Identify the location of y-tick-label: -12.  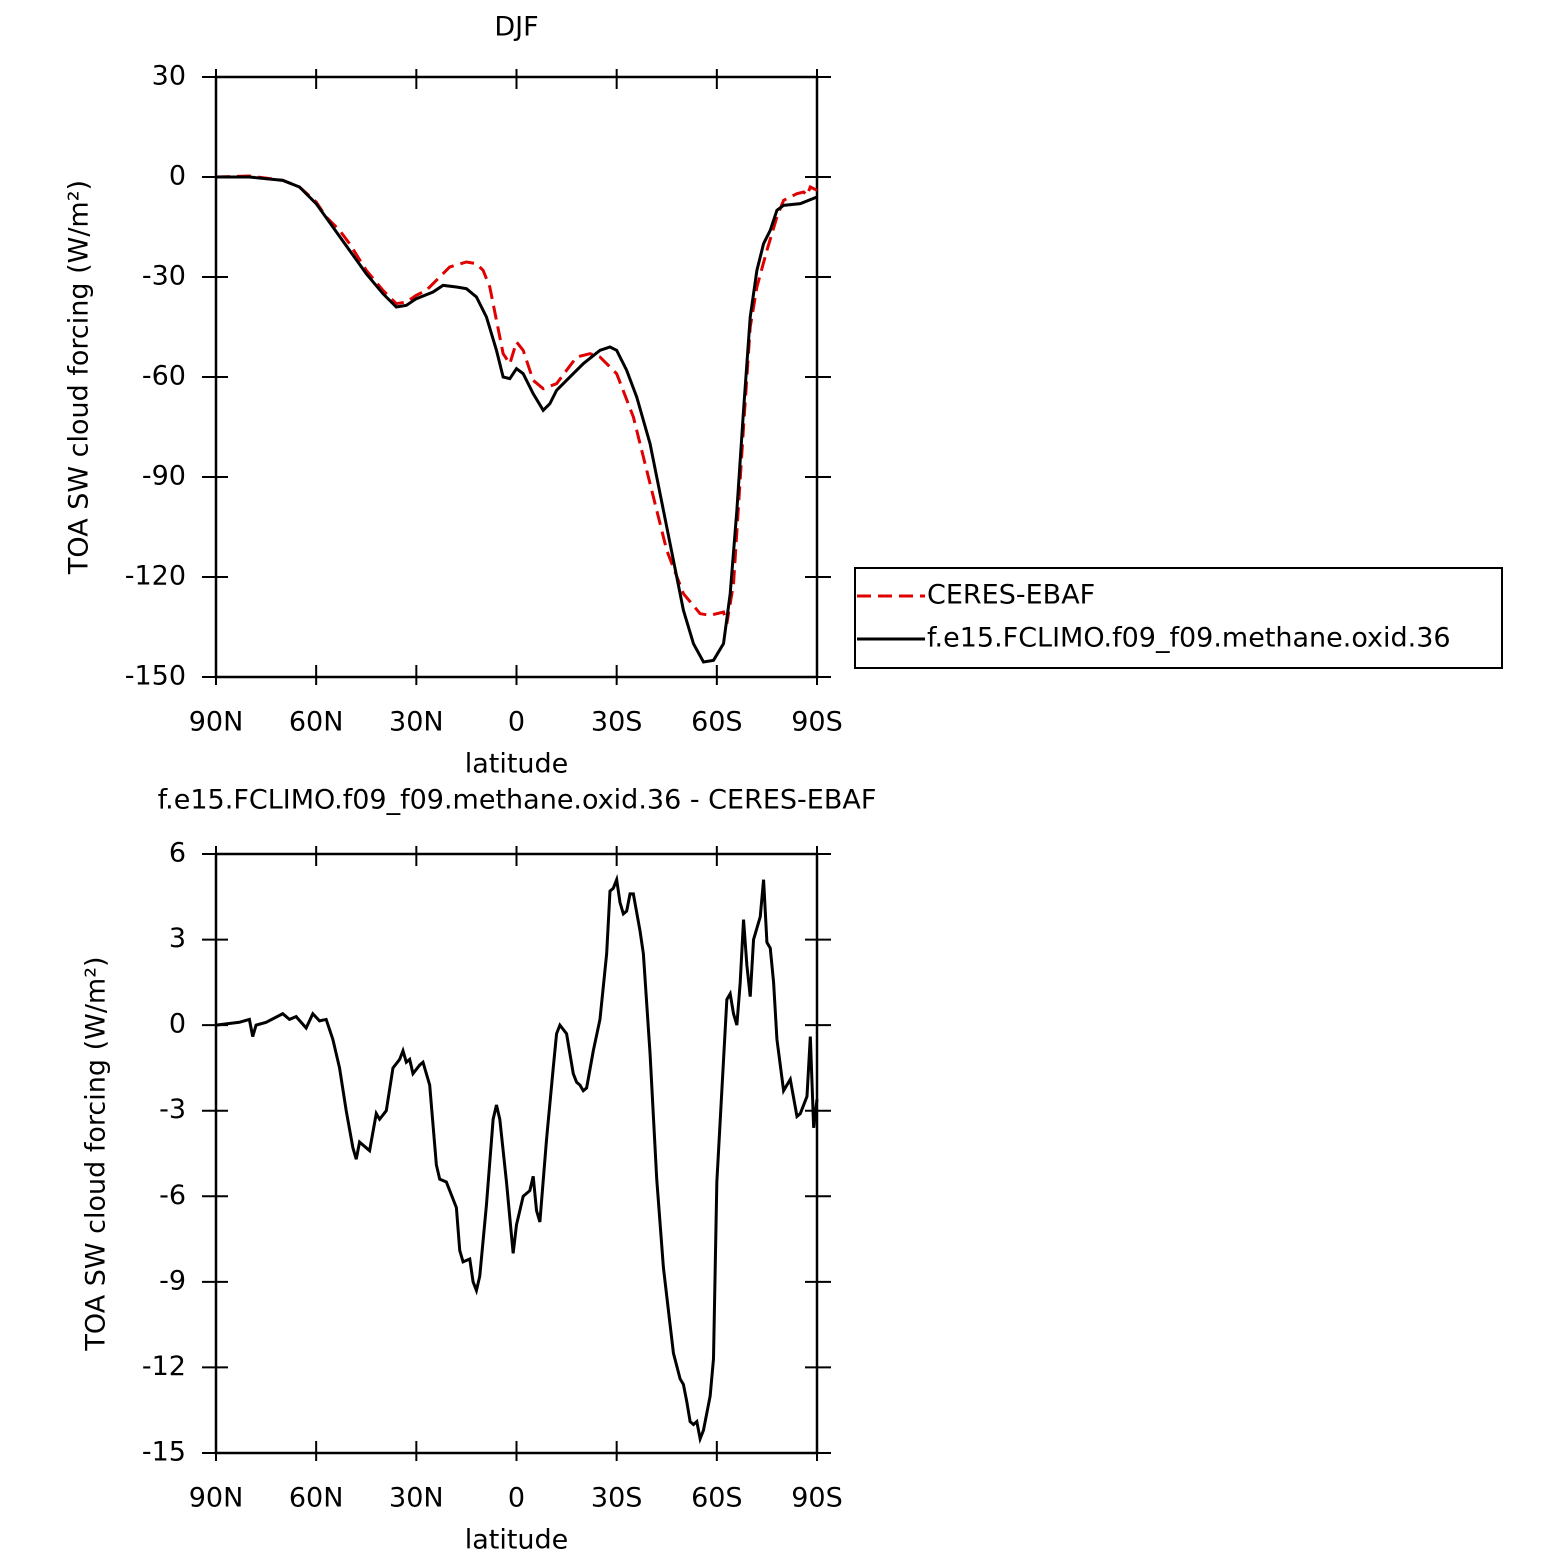
(164, 1366).